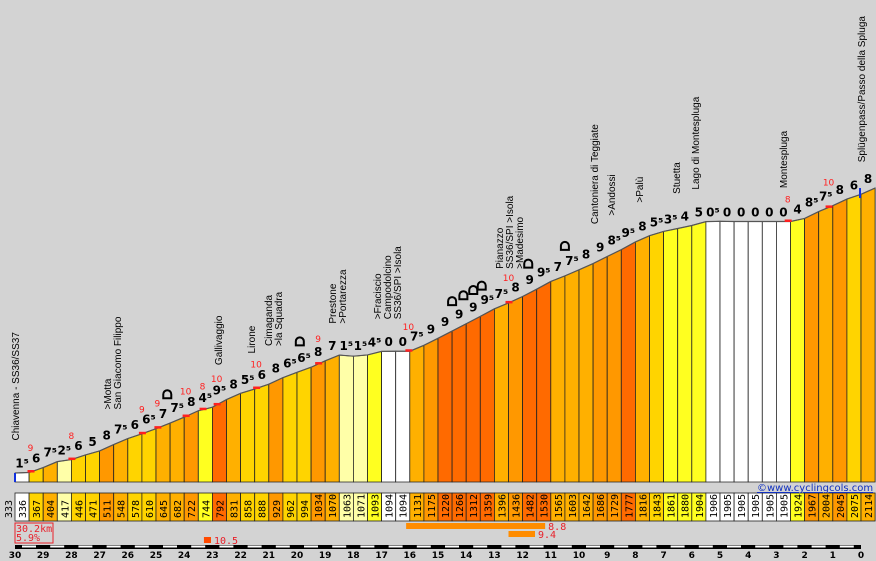 The width and height of the screenshot is (876, 561). What do you see at coordinates (343, 296) in the screenshot?
I see `place-label: >Portarezza` at bounding box center [343, 296].